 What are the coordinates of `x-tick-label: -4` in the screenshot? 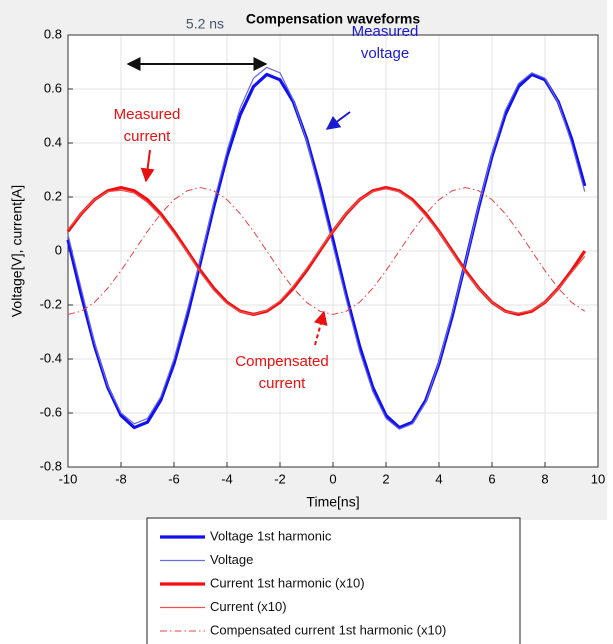 It's located at (227, 478).